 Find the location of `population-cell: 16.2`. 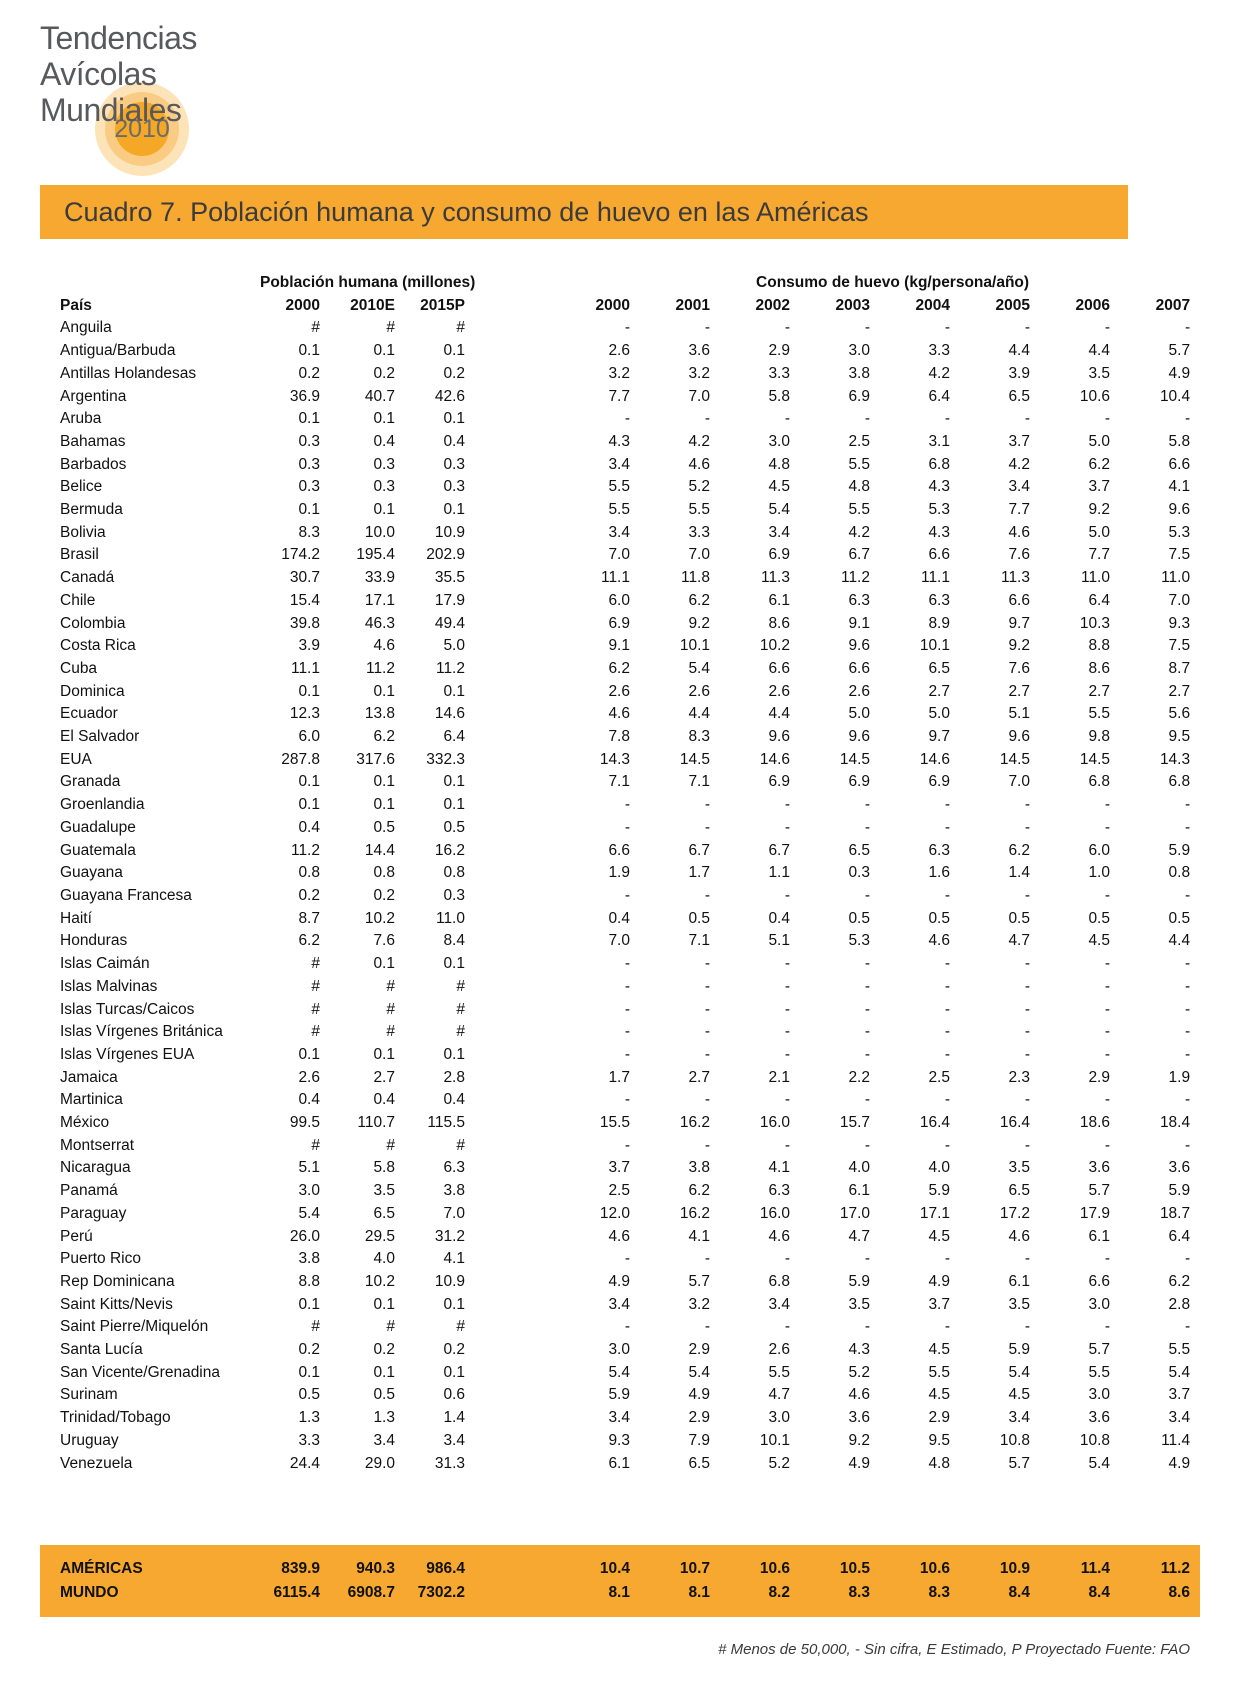

population-cell: 16.2 is located at coordinates (449, 850).